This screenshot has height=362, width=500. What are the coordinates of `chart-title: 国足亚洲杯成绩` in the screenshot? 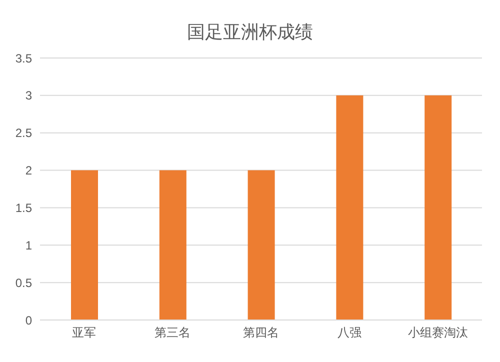 It's located at (250, 32).